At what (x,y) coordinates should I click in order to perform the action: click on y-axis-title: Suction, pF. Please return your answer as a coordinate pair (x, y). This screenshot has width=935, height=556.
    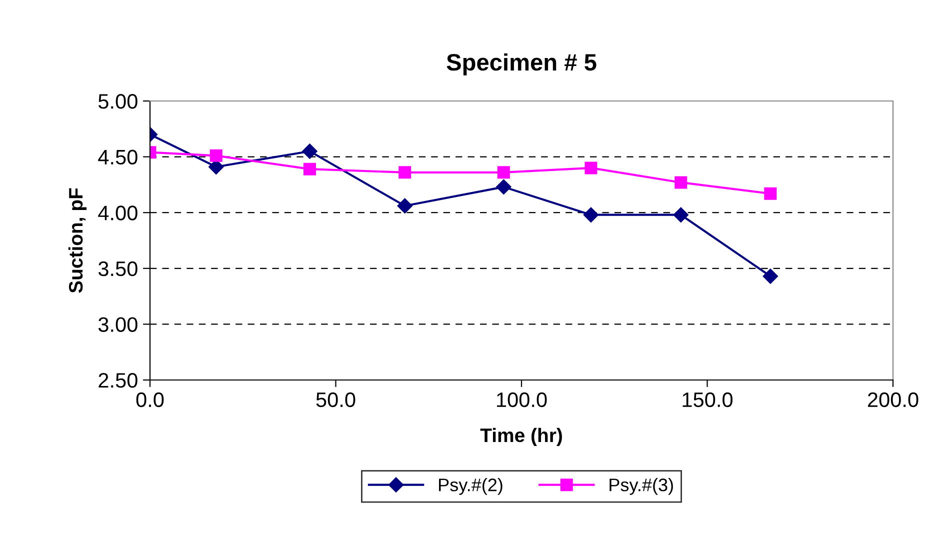
    Looking at the image, I should click on (77, 240).